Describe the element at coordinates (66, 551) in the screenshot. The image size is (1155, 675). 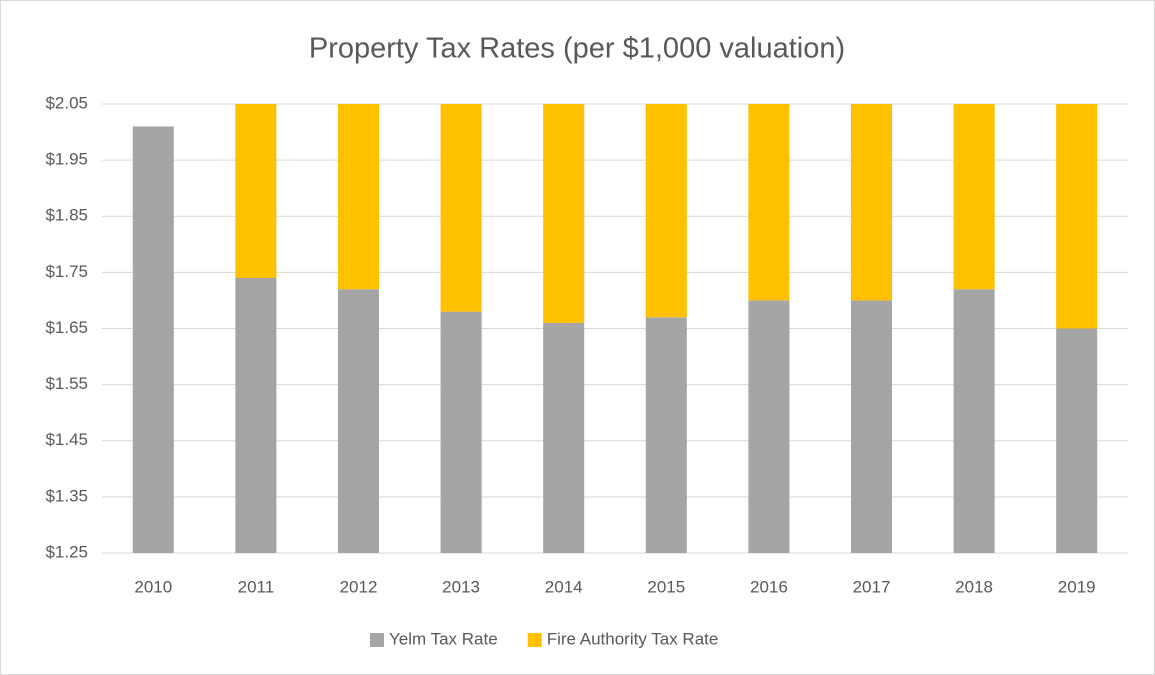
I see `y-tick-label: $1.25` at that location.